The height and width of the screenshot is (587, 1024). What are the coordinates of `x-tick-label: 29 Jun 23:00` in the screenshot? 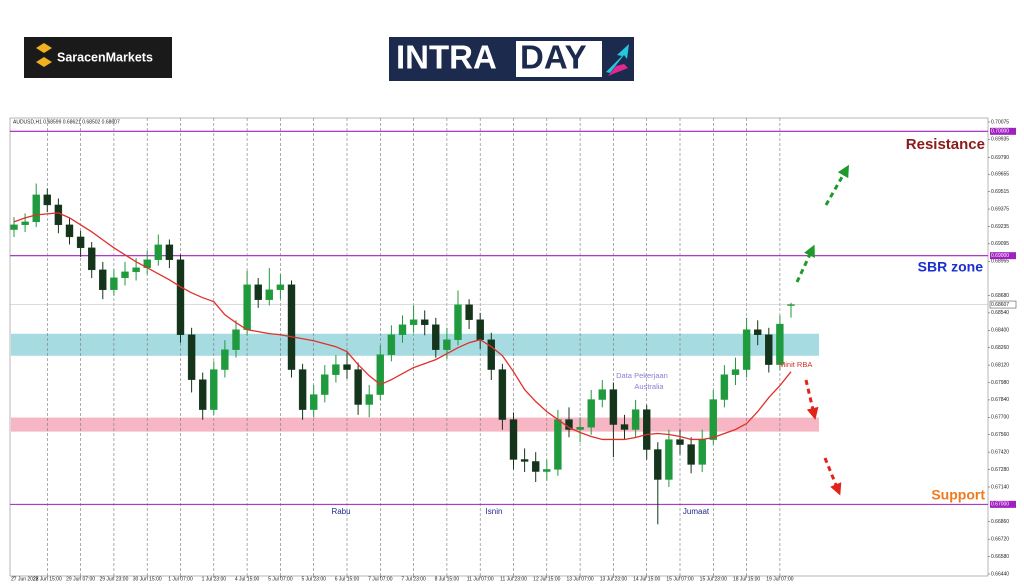 It's located at (113, 579).